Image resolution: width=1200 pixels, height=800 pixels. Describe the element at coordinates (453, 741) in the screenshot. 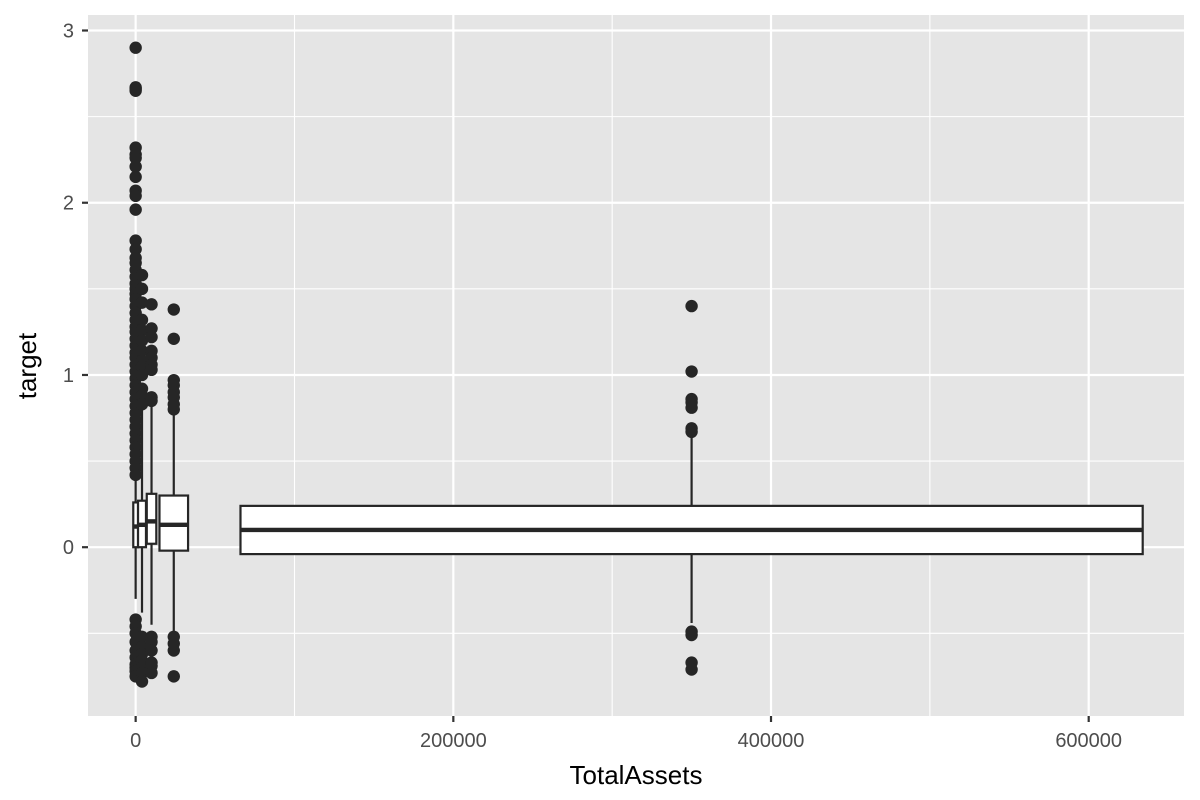

I see `x-tick-label: 200000` at that location.